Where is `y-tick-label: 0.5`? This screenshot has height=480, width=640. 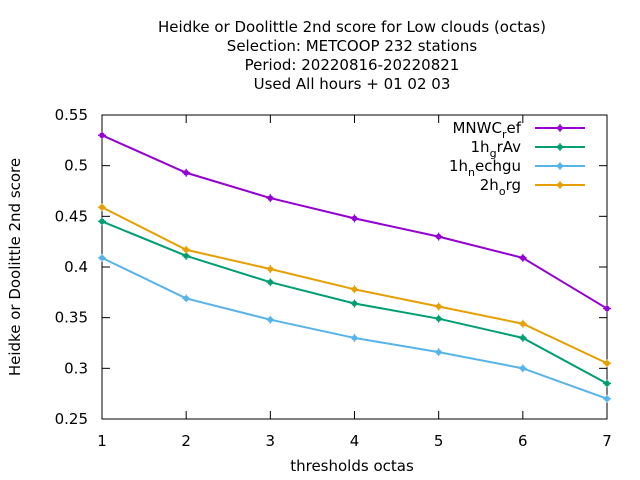 y-tick-label: 0.5 is located at coordinates (76, 166).